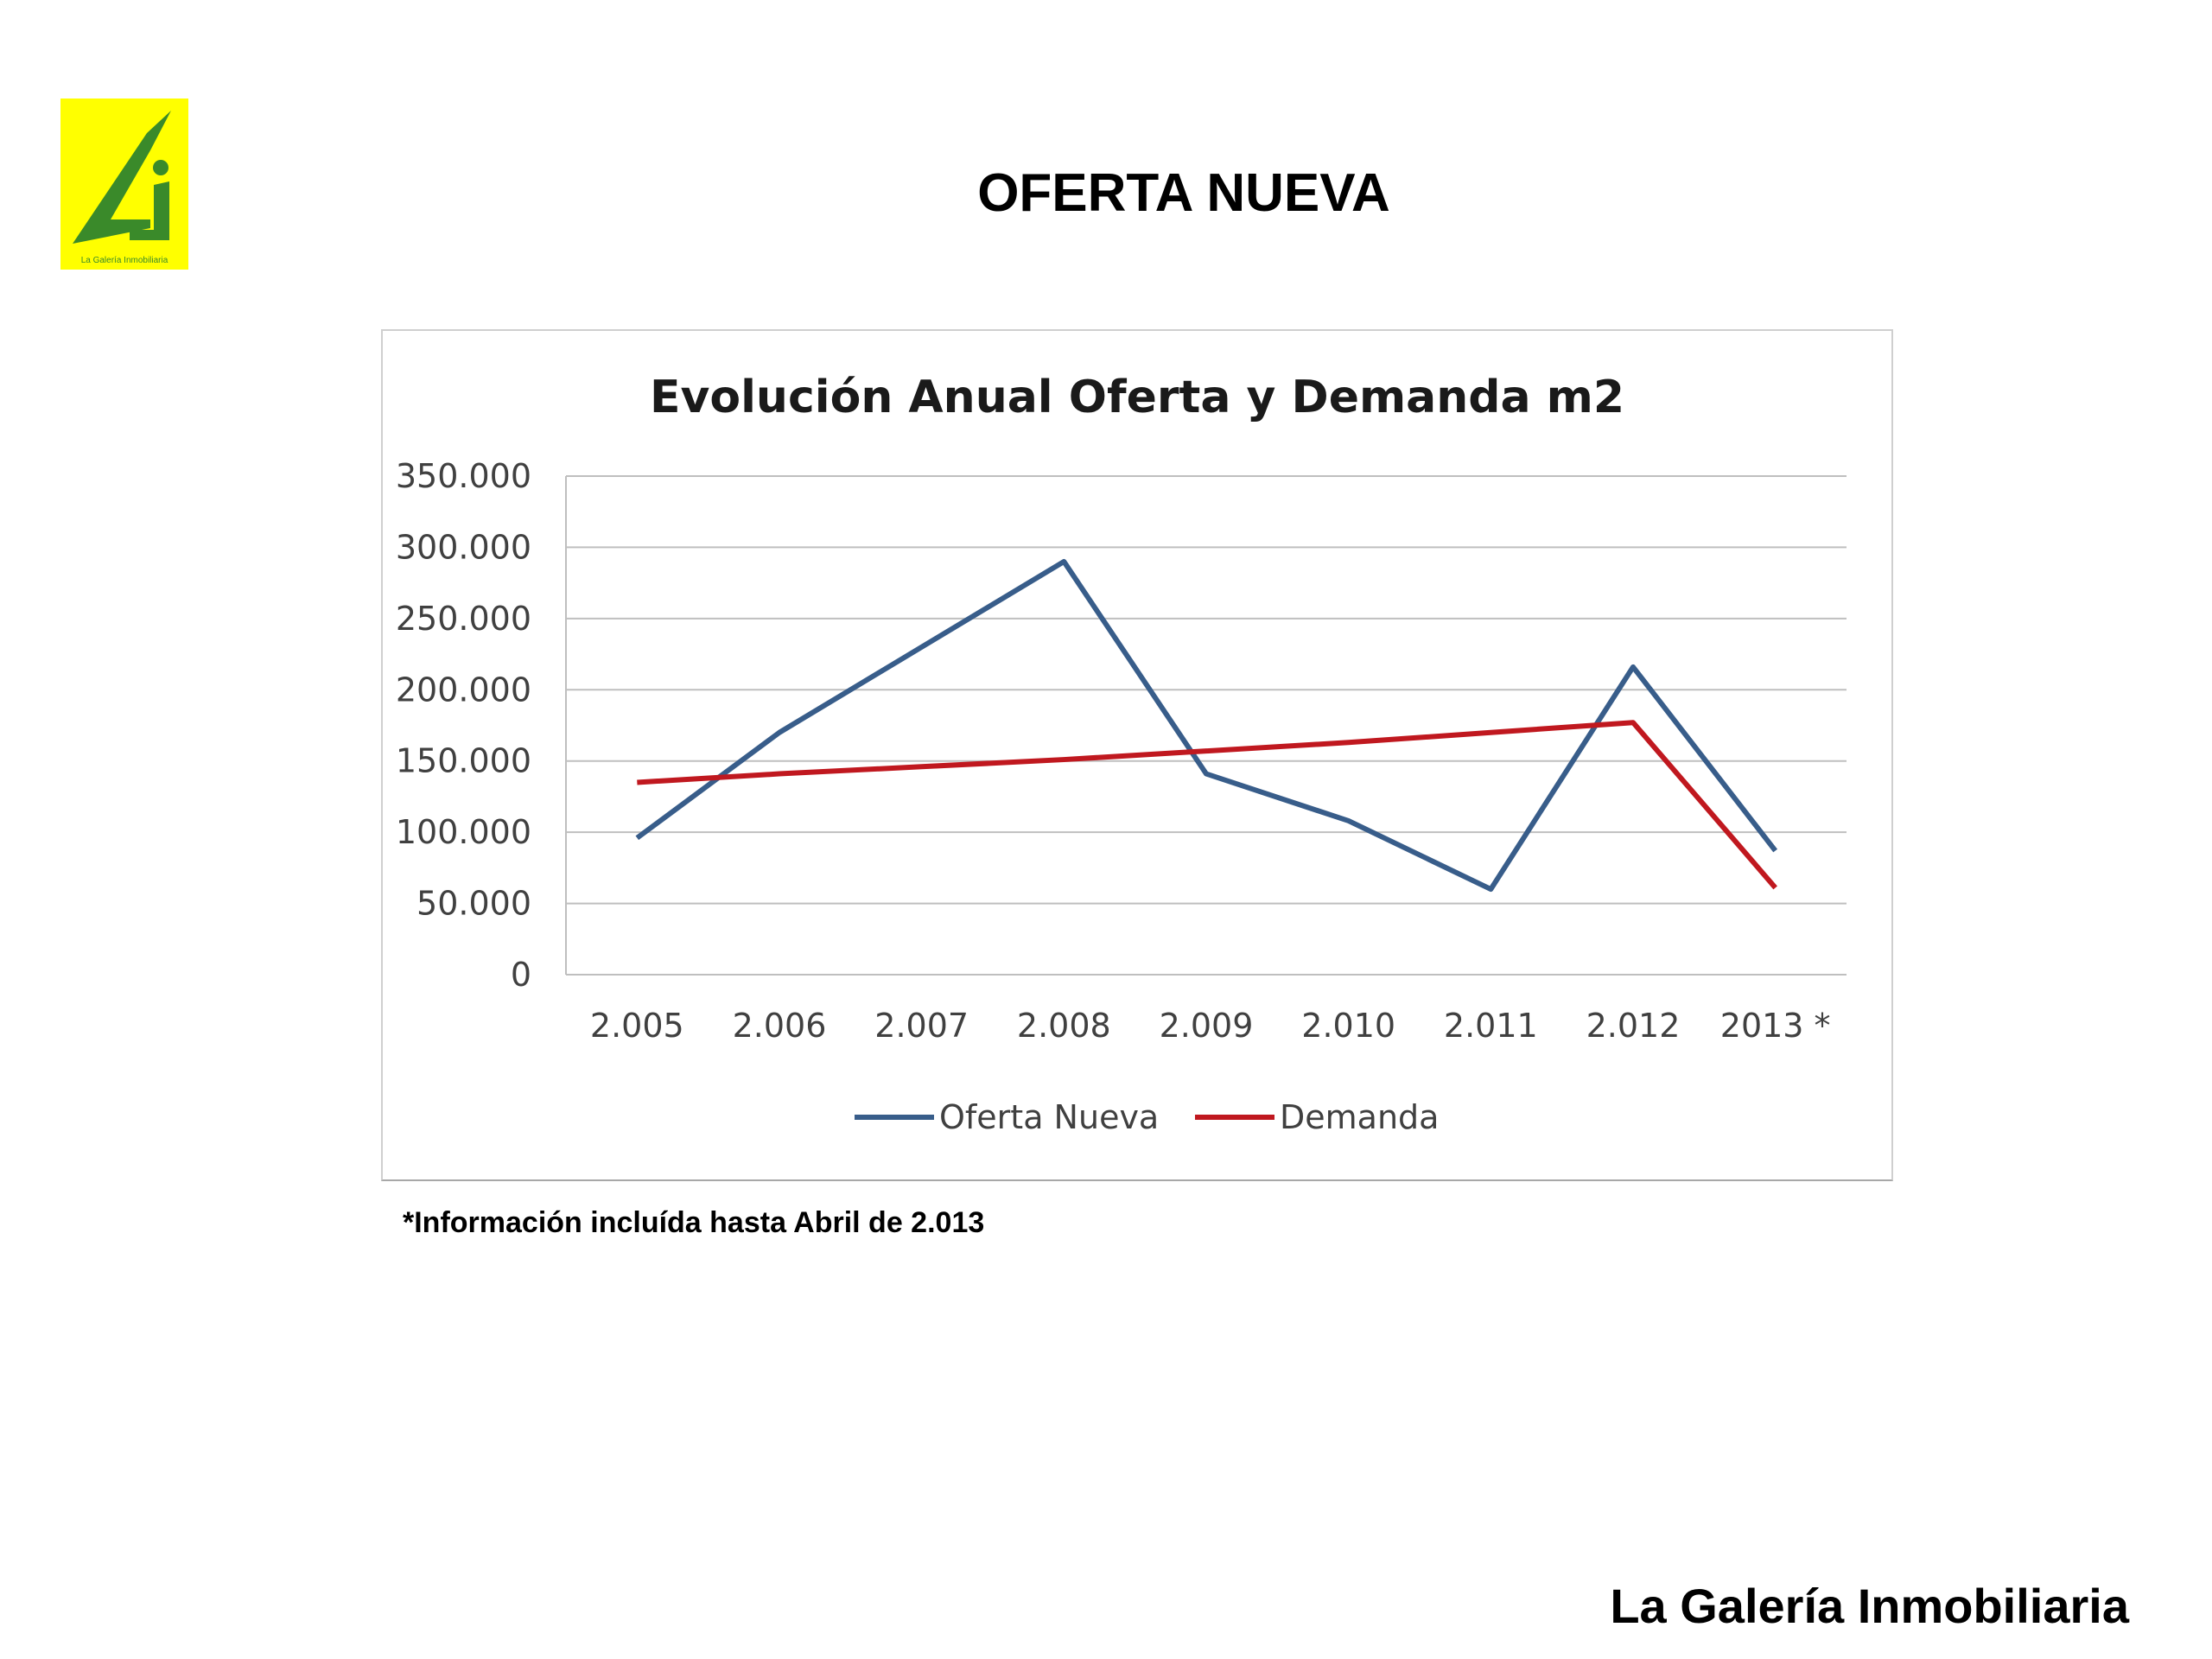  Describe the element at coordinates (521, 975) in the screenshot. I see `y-tick-label: 0` at that location.